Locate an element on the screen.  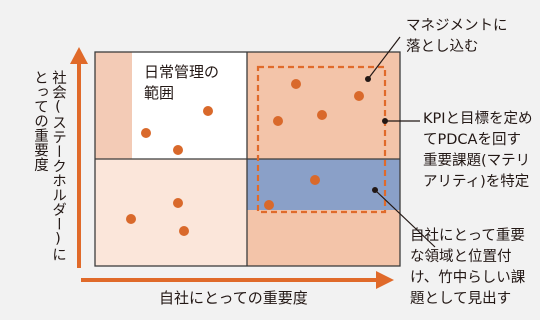
quadrant-top-left-inner is located at coordinates (189, 105).